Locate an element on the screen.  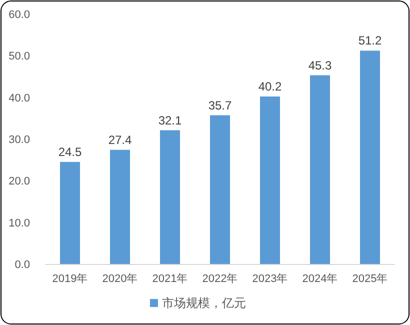
data-label: 40.2 is located at coordinates (270, 87).